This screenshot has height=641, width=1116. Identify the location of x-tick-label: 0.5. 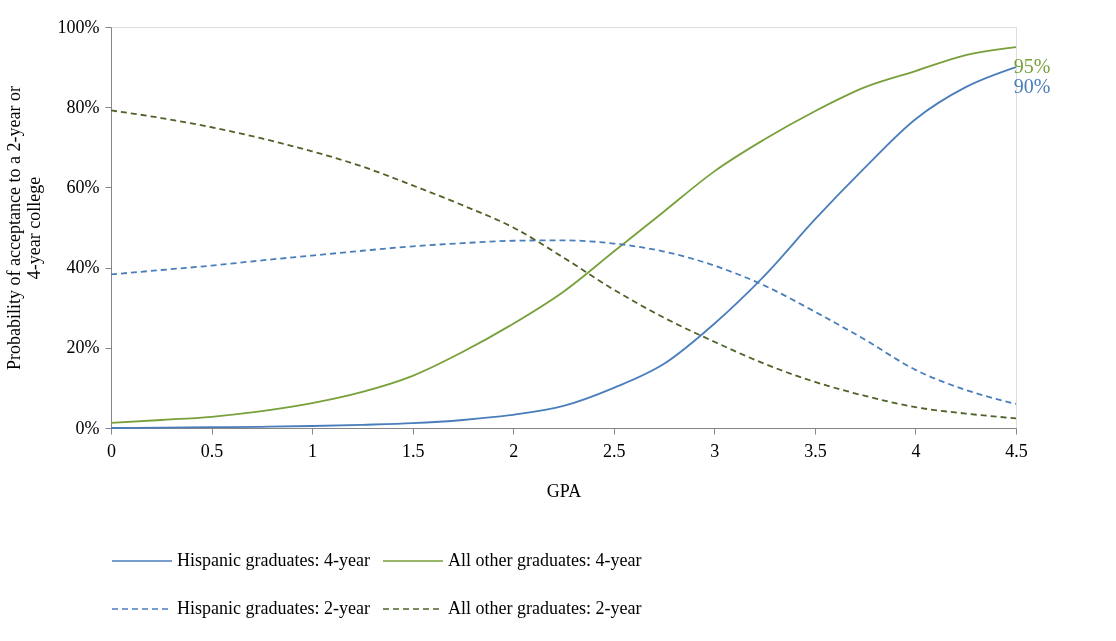
(212, 450).